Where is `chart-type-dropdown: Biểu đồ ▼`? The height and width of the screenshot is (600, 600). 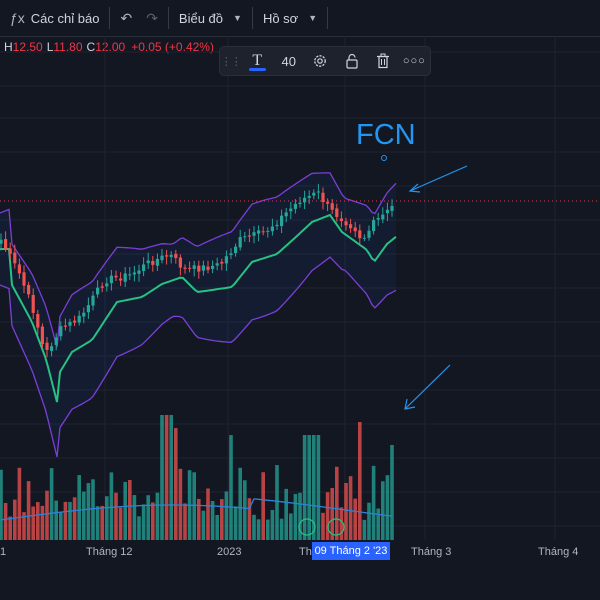
chart-type-dropdown: Biểu đồ ▼ is located at coordinates (210, 18).